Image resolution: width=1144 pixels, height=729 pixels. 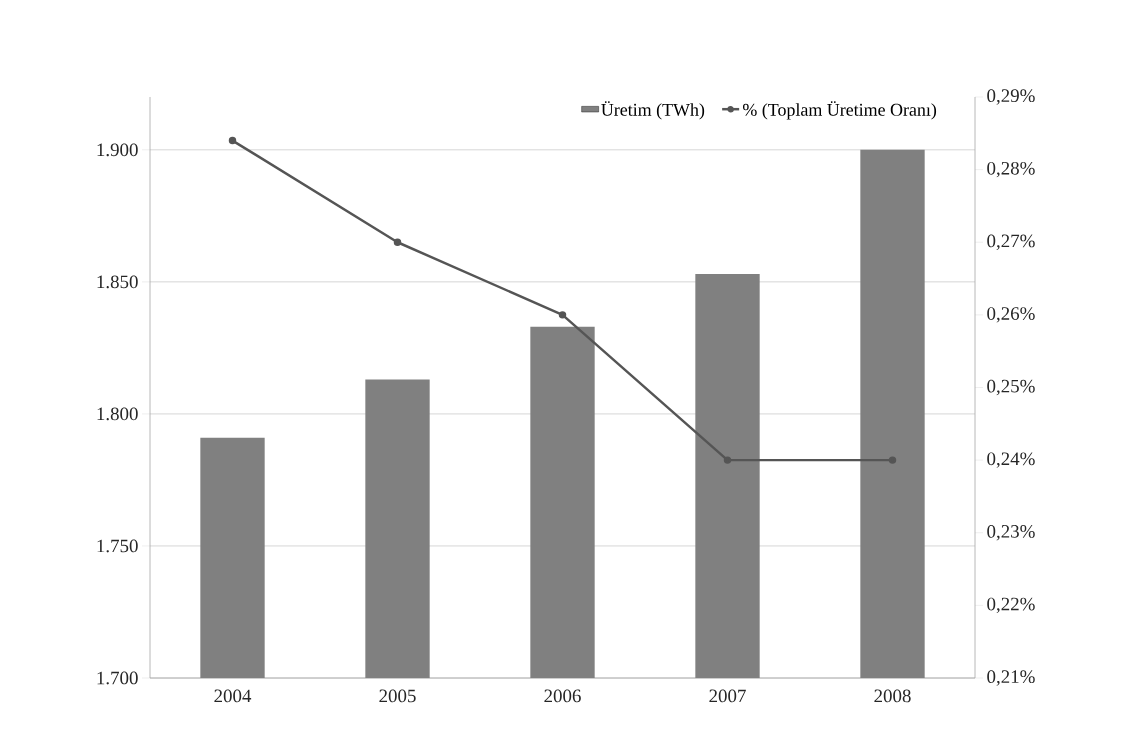 What do you see at coordinates (892, 696) in the screenshot?
I see `x-tick-label: 2008` at bounding box center [892, 696].